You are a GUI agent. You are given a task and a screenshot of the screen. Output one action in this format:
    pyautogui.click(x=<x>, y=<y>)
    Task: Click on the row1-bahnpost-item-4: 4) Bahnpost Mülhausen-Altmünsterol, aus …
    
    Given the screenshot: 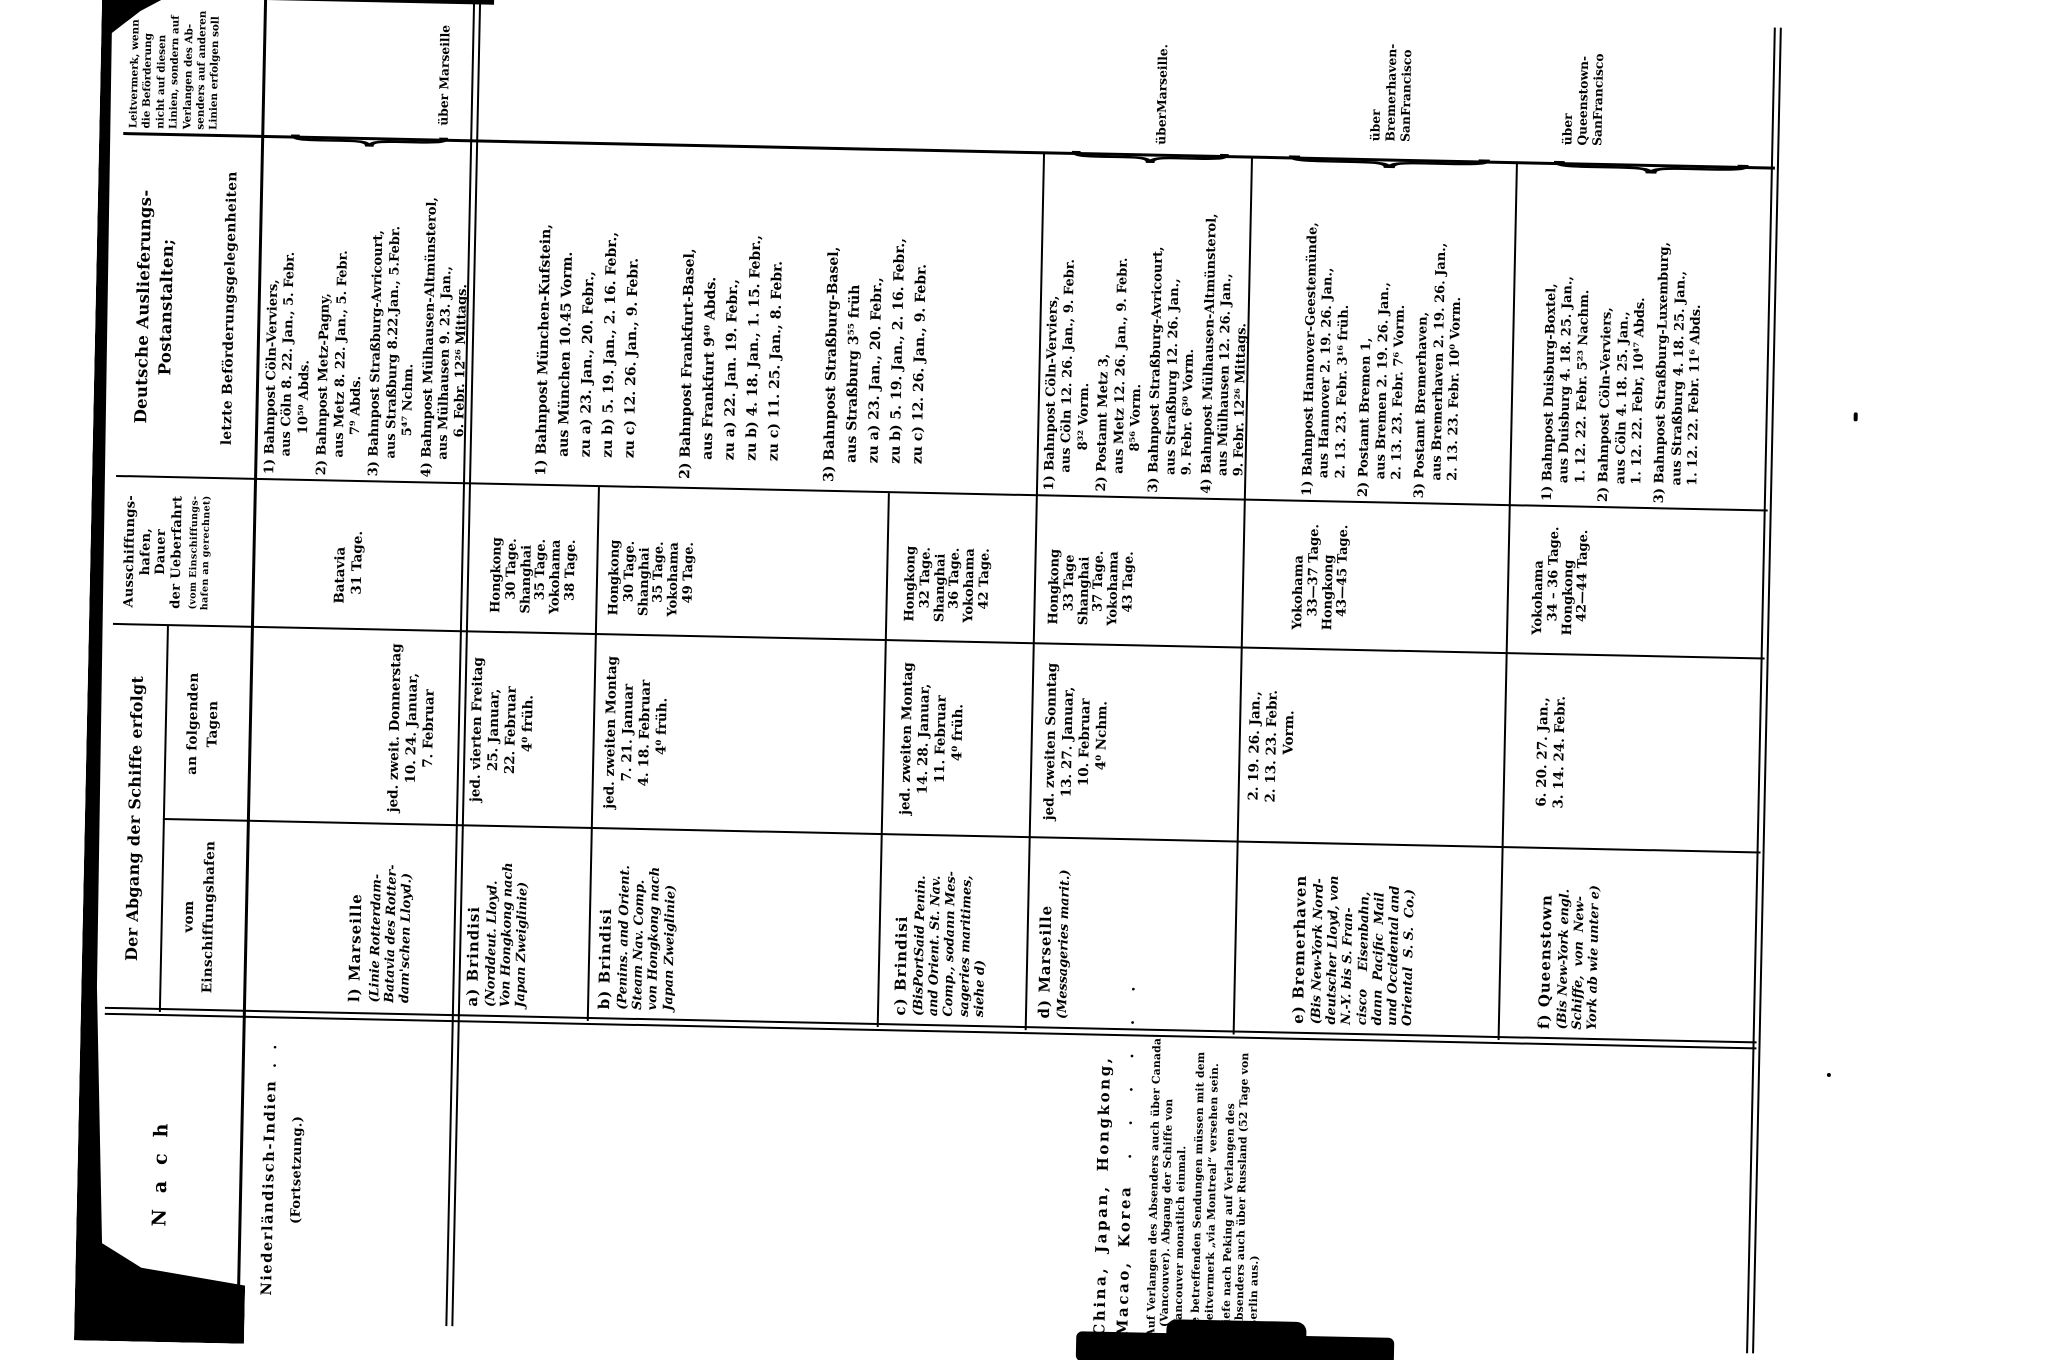 What is the action you would take?
    pyautogui.click(x=444, y=337)
    